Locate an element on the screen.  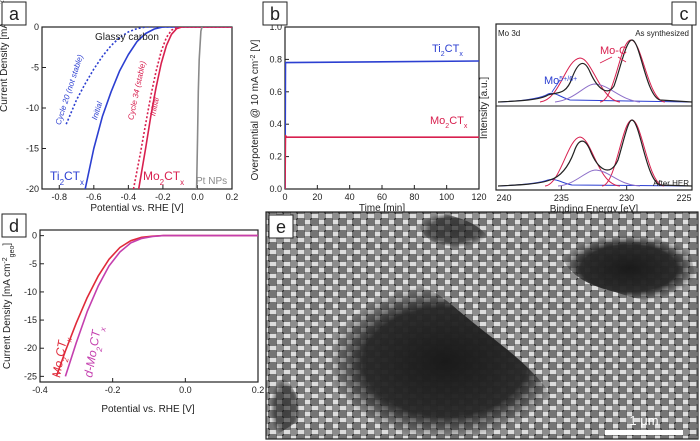
panel-e-dark-region-center is located at coordinates (445, 361).